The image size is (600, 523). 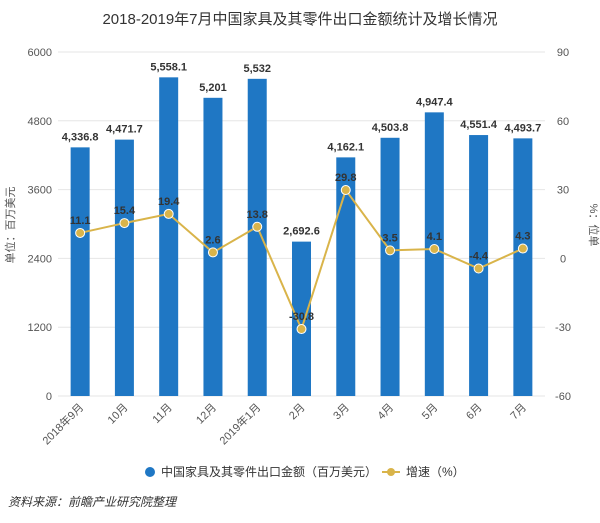 I want to click on growth-value-label: 4.1, so click(x=434, y=237).